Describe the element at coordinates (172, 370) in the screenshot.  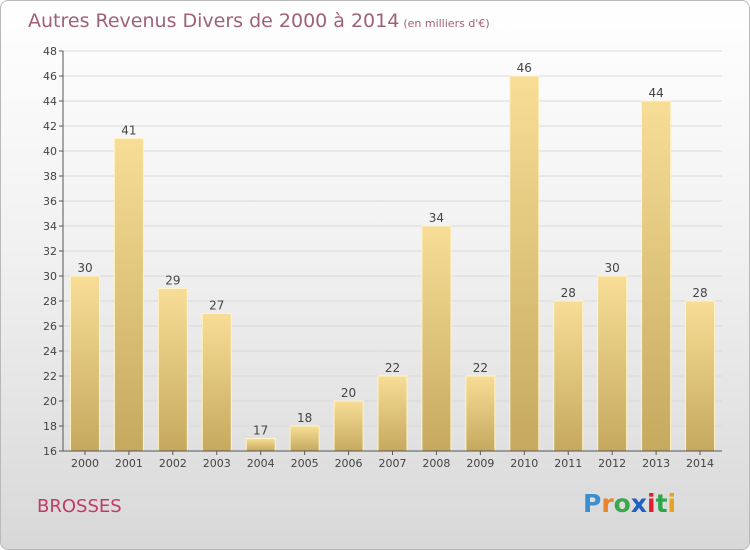
I see `bar-2002` at that location.